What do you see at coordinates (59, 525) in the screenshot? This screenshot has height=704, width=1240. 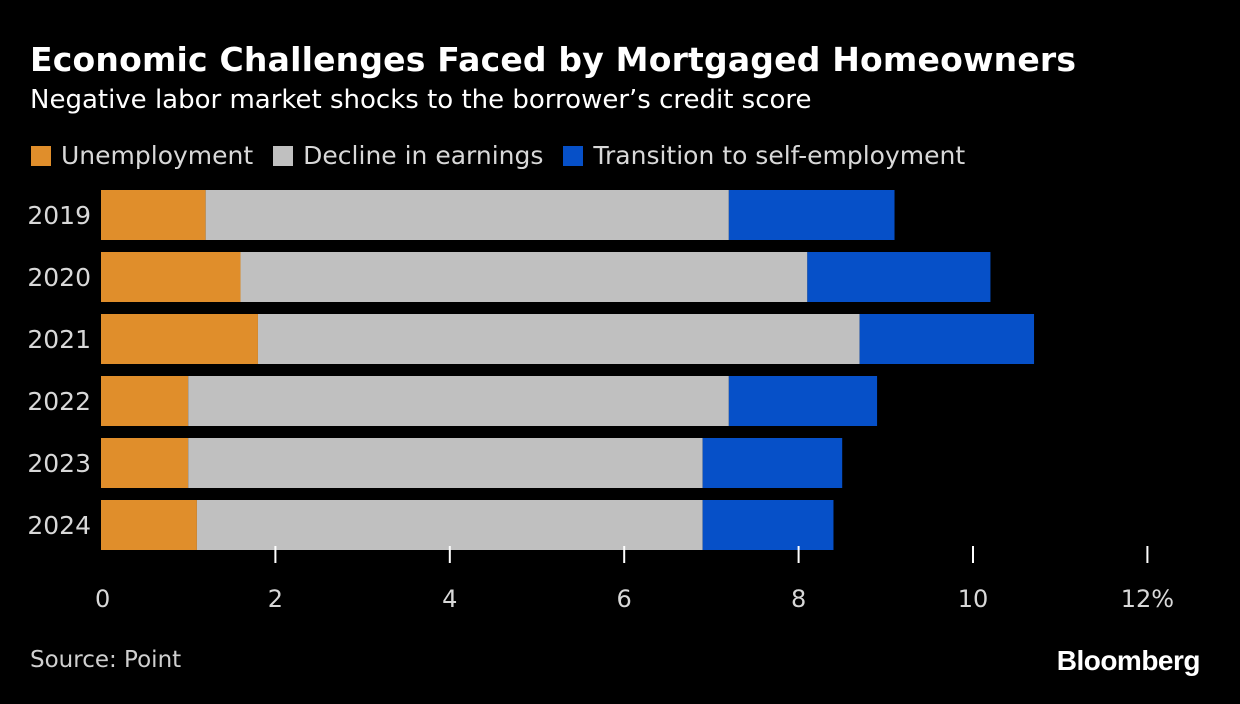 I see `y-tick-label-2024: 2024` at bounding box center [59, 525].